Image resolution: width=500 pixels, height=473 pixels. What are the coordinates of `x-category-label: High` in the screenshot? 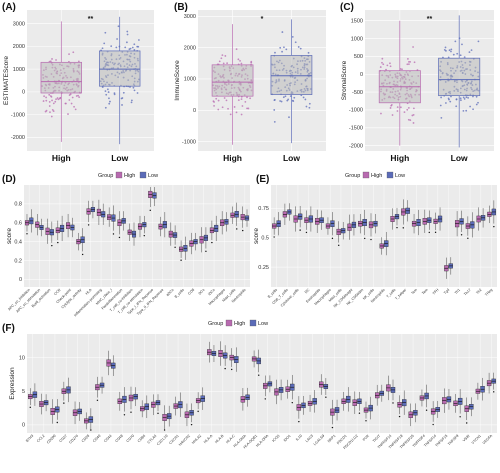 It's located at (399, 158).